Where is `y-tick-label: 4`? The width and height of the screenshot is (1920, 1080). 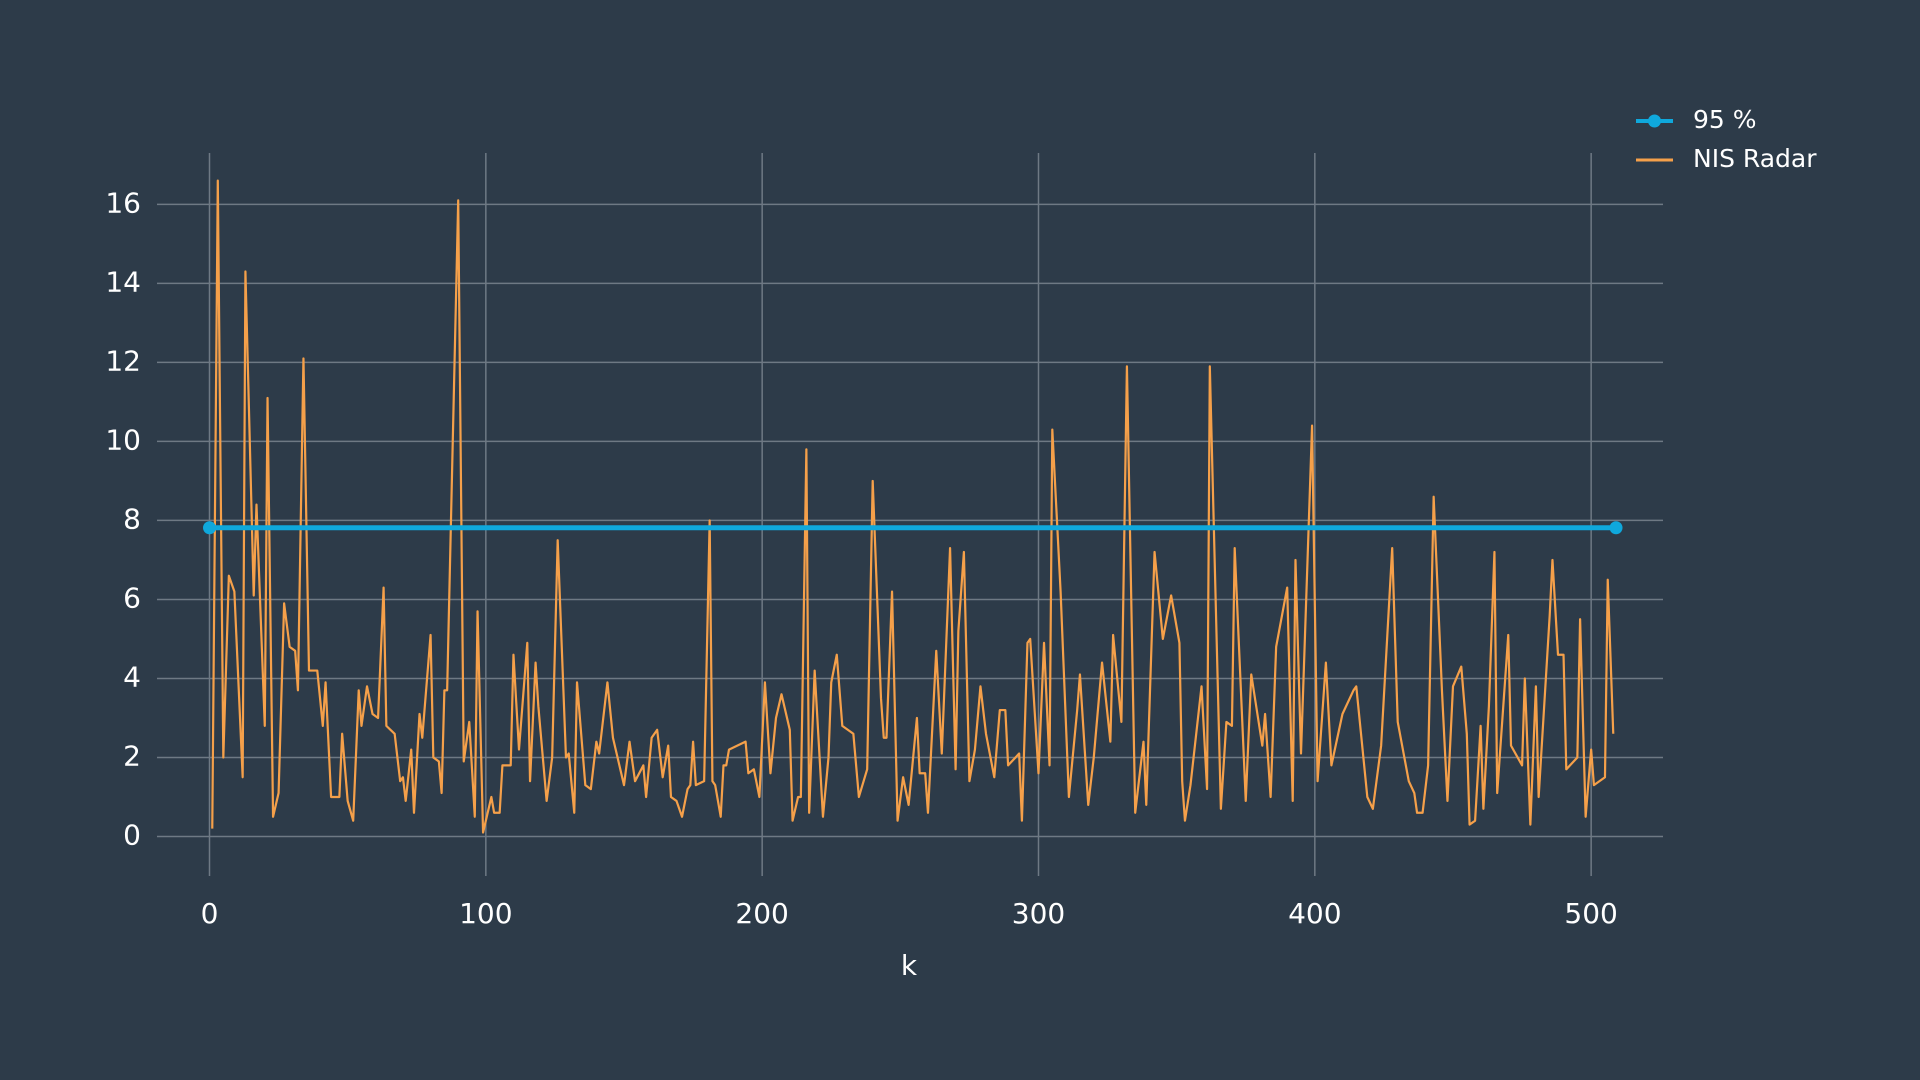
y-tick-label: 4 is located at coordinates (132, 676).